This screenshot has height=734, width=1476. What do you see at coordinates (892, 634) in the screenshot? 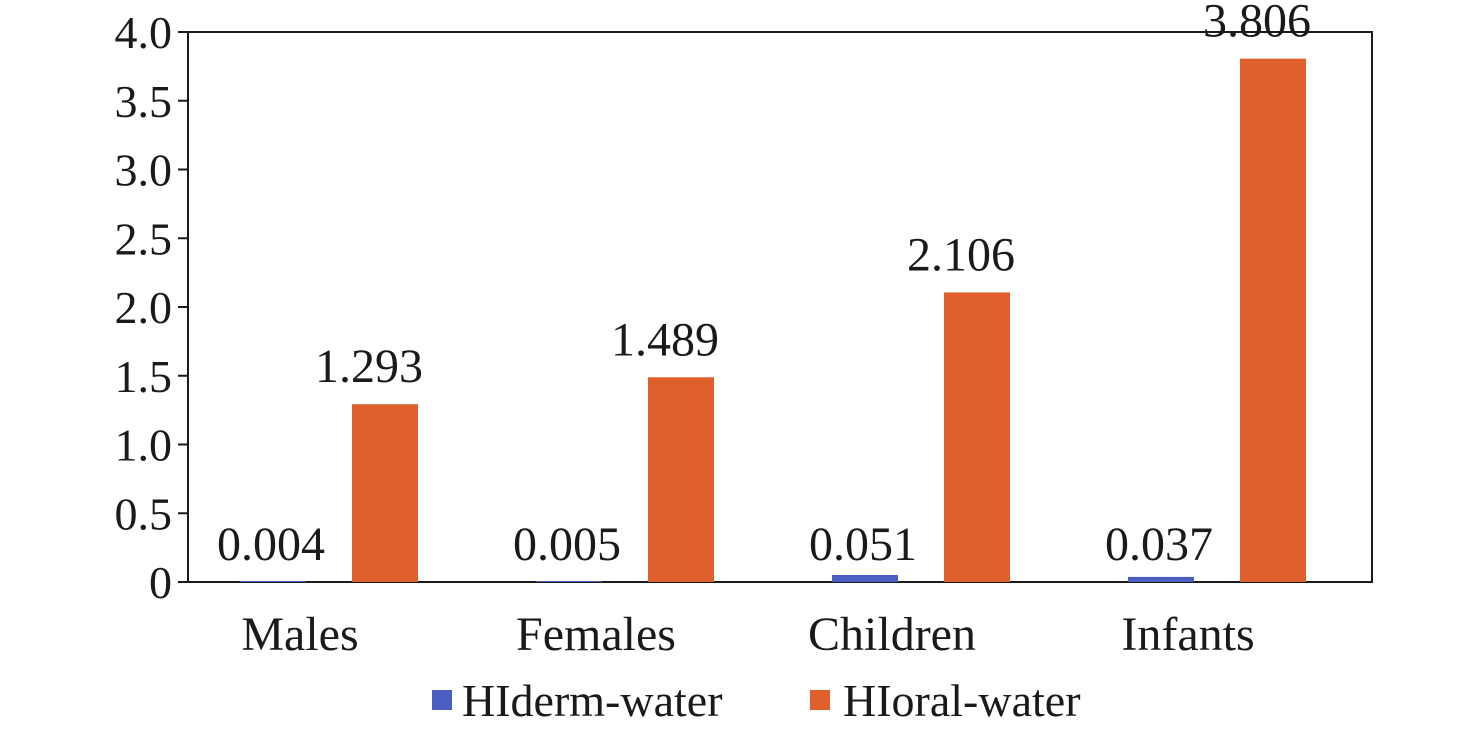
I see `x-category-label: Children` at bounding box center [892, 634].